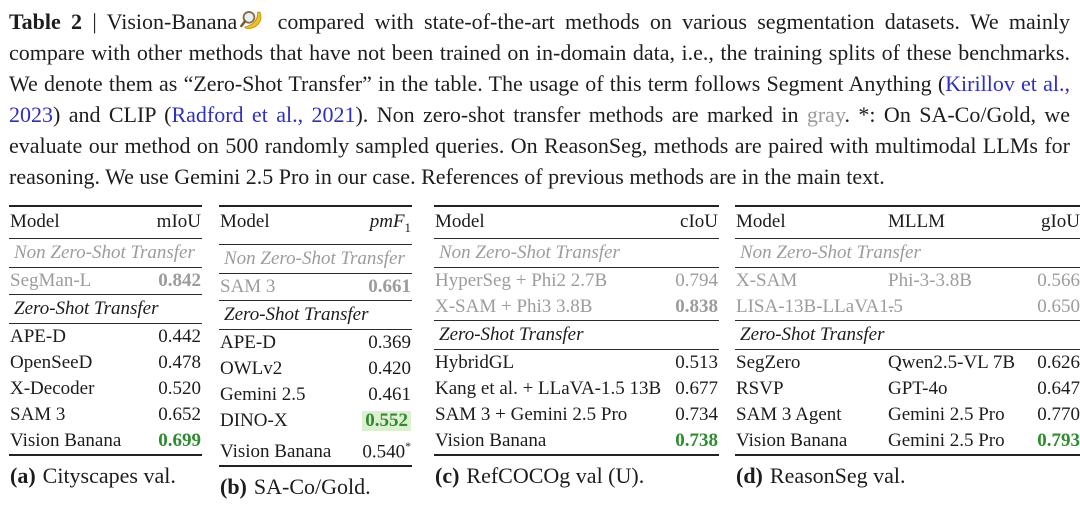 The height and width of the screenshot is (528, 1080). Describe the element at coordinates (263, 114) in the screenshot. I see `citation-link-radford: Radford et al., 2021` at that location.